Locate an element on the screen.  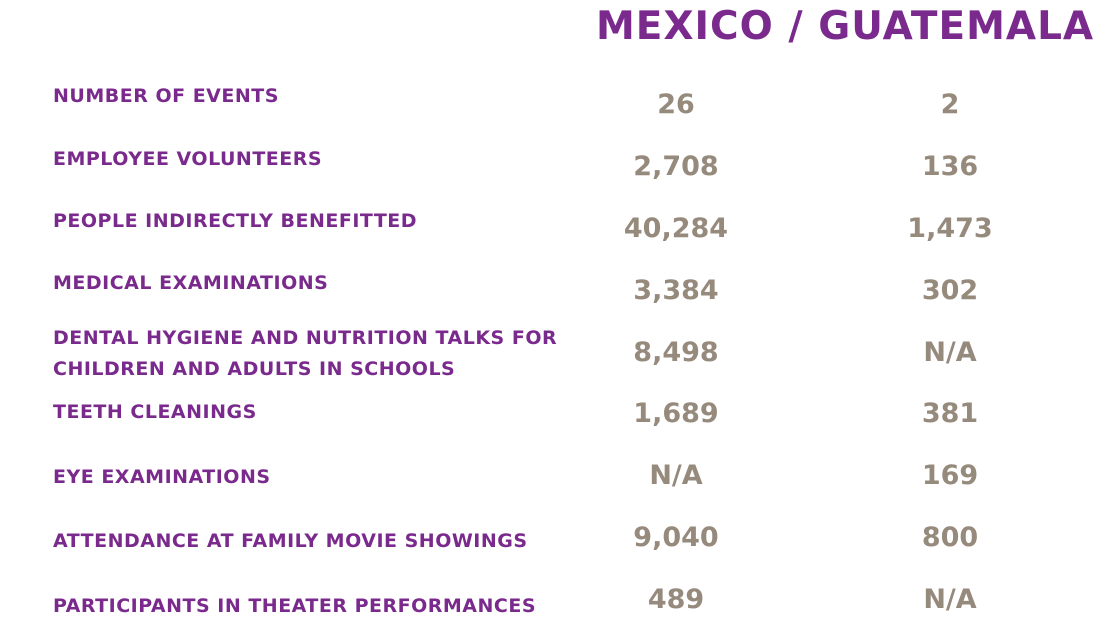
value-mexico-people-indirectly-benefitted: 40,284 is located at coordinates (676, 228).